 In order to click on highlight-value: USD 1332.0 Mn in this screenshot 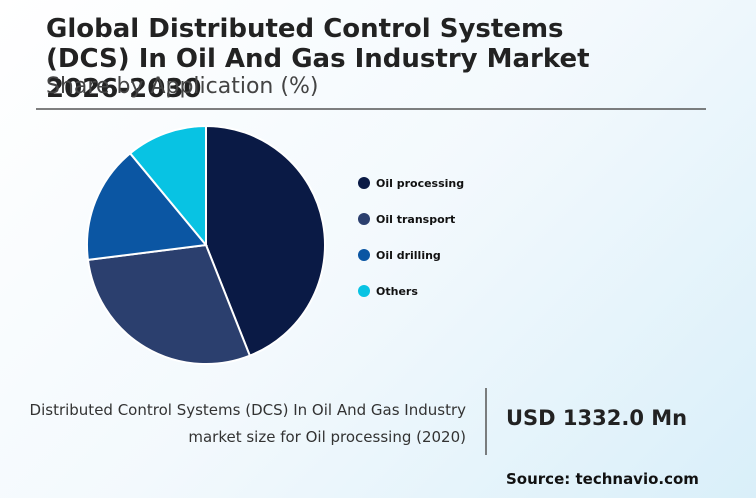, I will do `click(597, 418)`.